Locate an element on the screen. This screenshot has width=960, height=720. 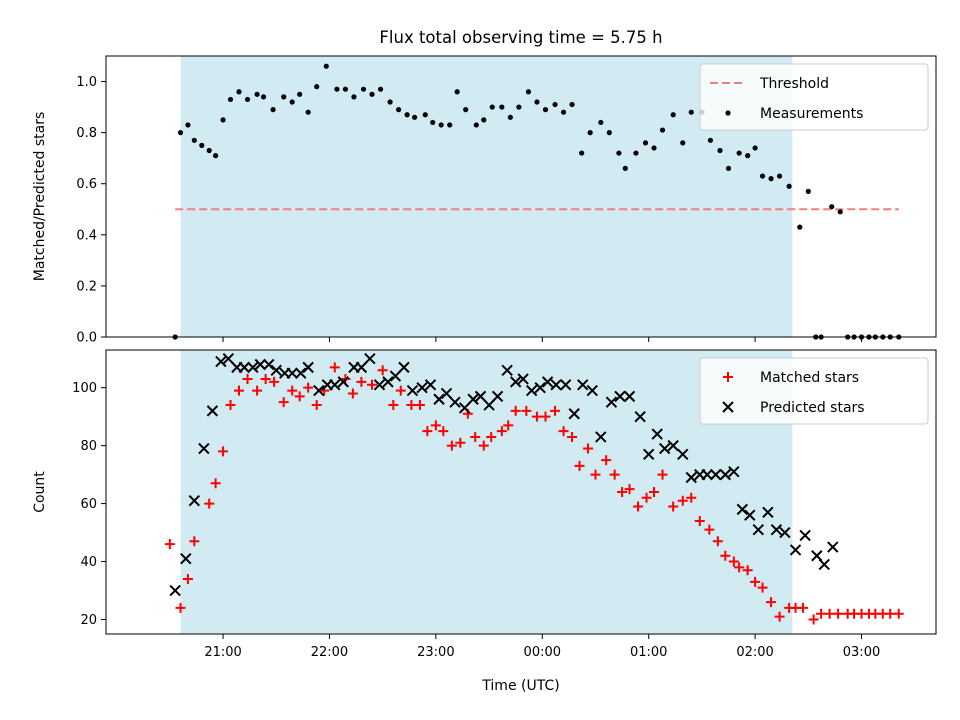
y-tick-label: 40 is located at coordinates (88, 562).